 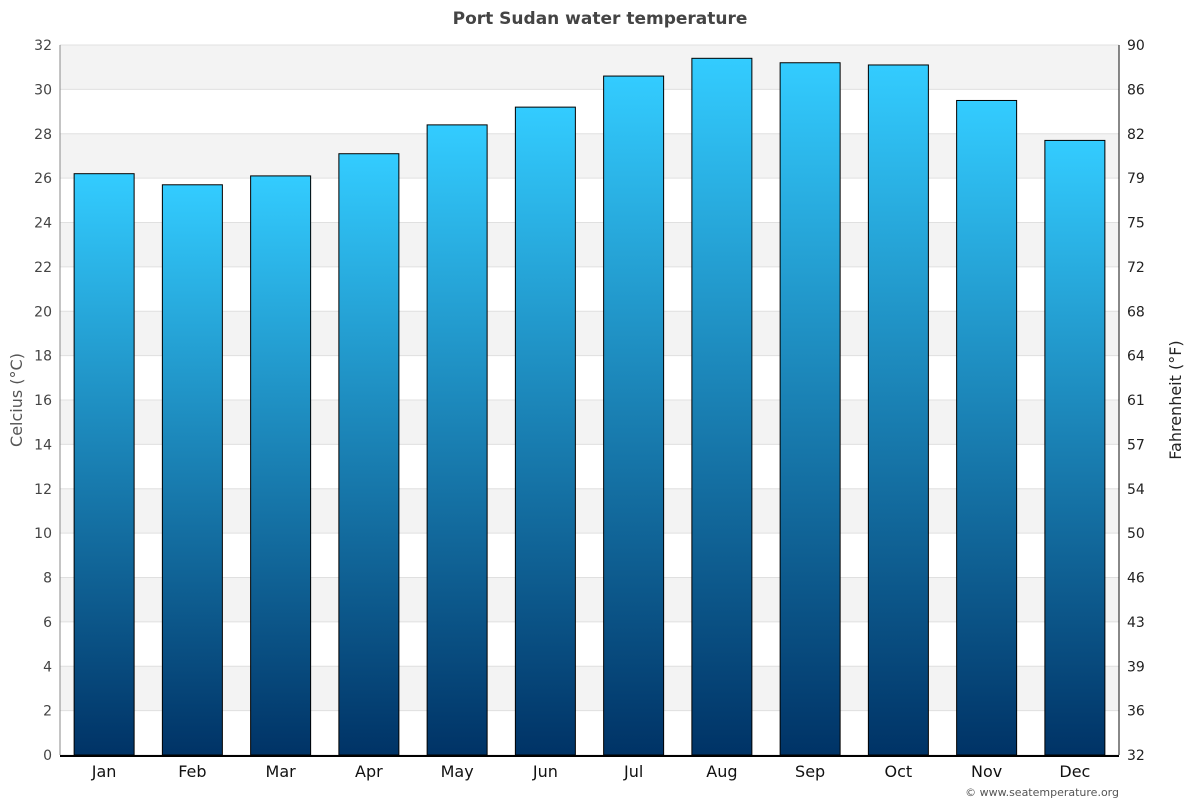 I want to click on y-tick-label: 4, so click(x=47, y=667).